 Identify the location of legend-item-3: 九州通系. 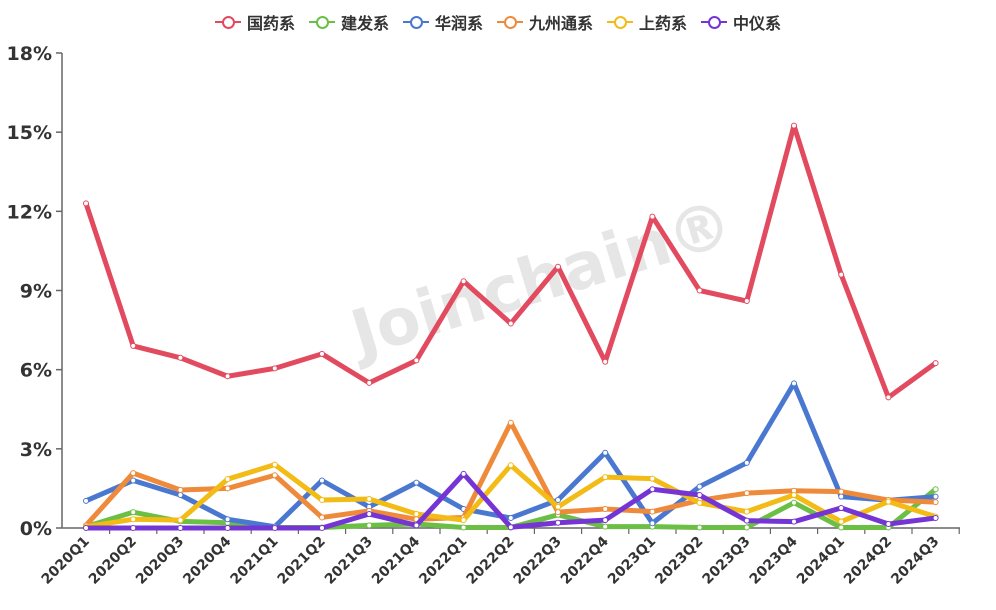
(545, 22).